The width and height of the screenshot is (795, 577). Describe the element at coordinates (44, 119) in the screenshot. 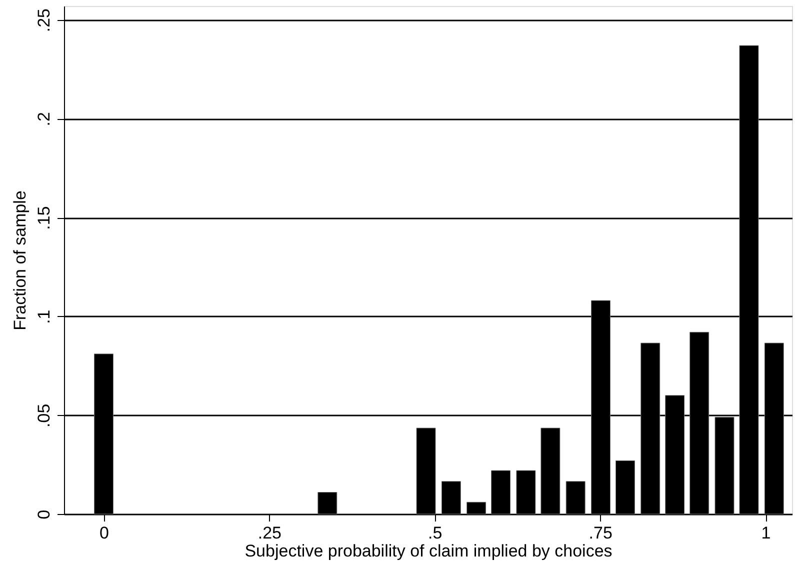

I see `y-tick-label: .2` at that location.